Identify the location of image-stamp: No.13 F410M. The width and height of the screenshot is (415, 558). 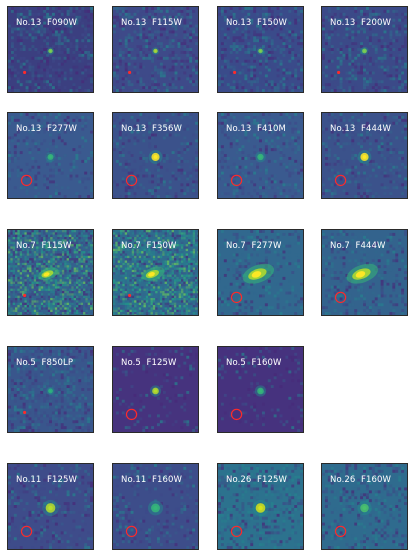
(260, 155).